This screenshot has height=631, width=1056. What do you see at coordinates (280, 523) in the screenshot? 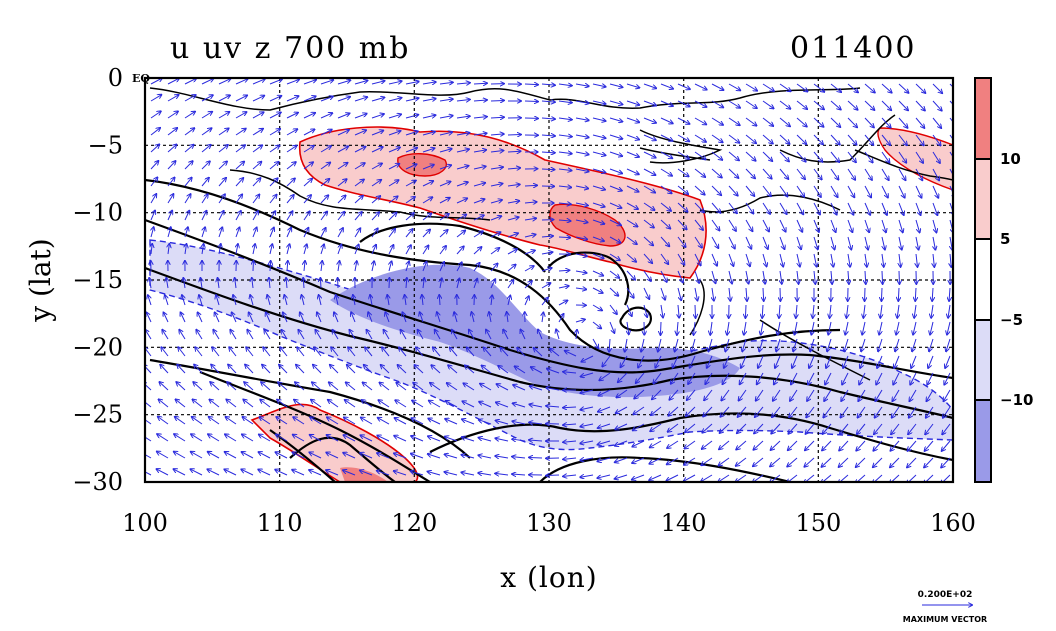
I see `x-tick-label: 110` at bounding box center [280, 523].